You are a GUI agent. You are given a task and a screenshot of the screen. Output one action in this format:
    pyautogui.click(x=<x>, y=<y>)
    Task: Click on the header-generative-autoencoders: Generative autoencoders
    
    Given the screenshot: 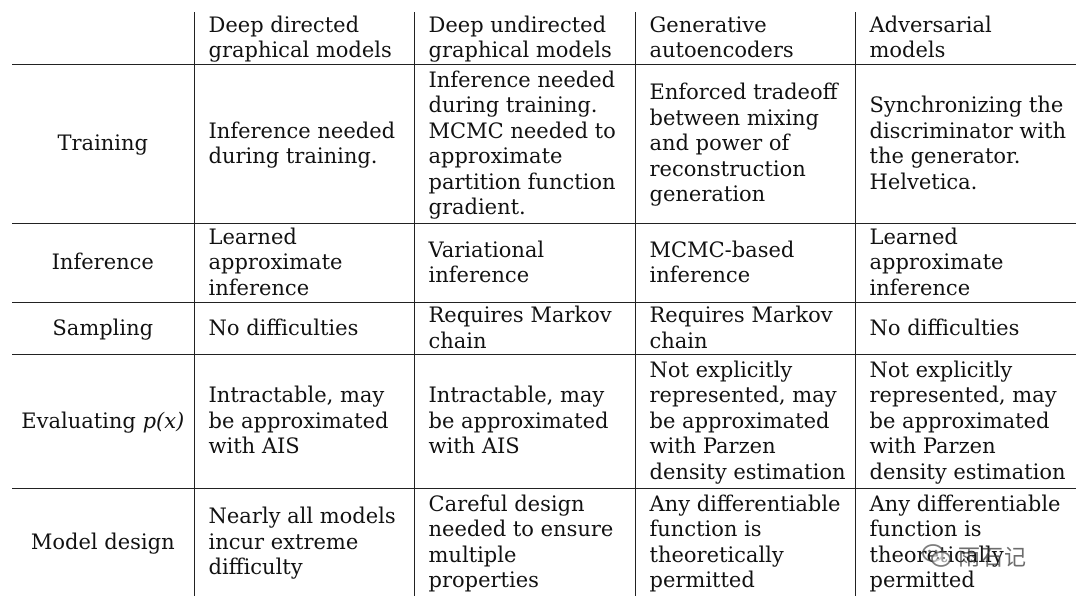 What is the action you would take?
    pyautogui.click(x=744, y=38)
    